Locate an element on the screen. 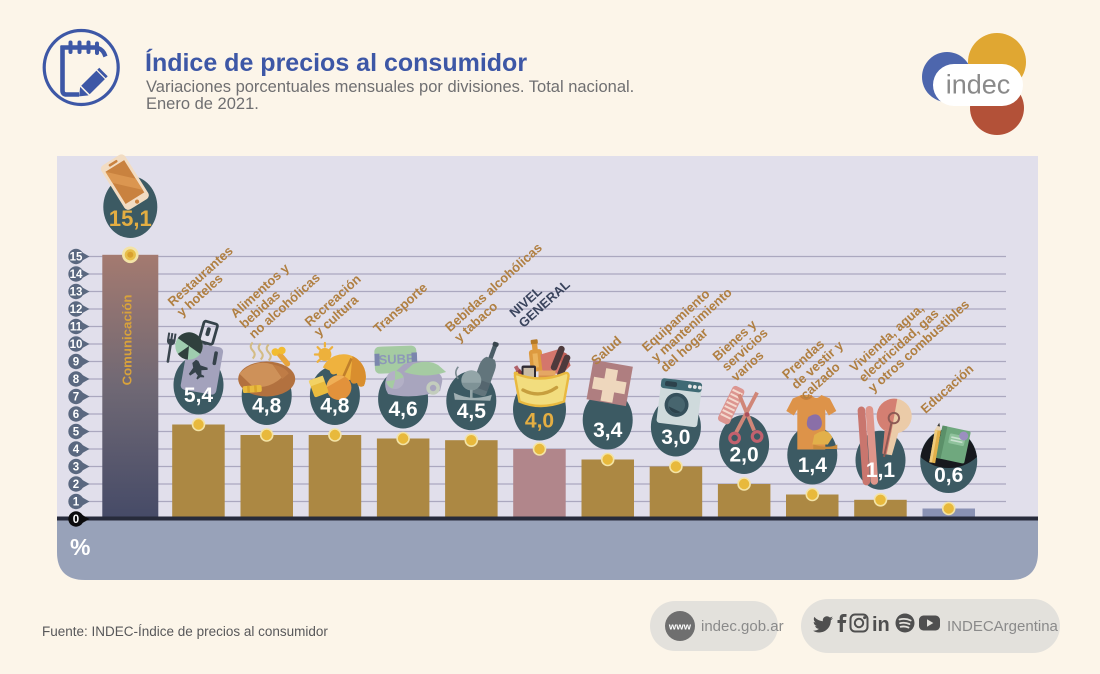 Image resolution: width=1100 pixels, height=674 pixels. svg-text: 4,5 is located at coordinates (472, 411).